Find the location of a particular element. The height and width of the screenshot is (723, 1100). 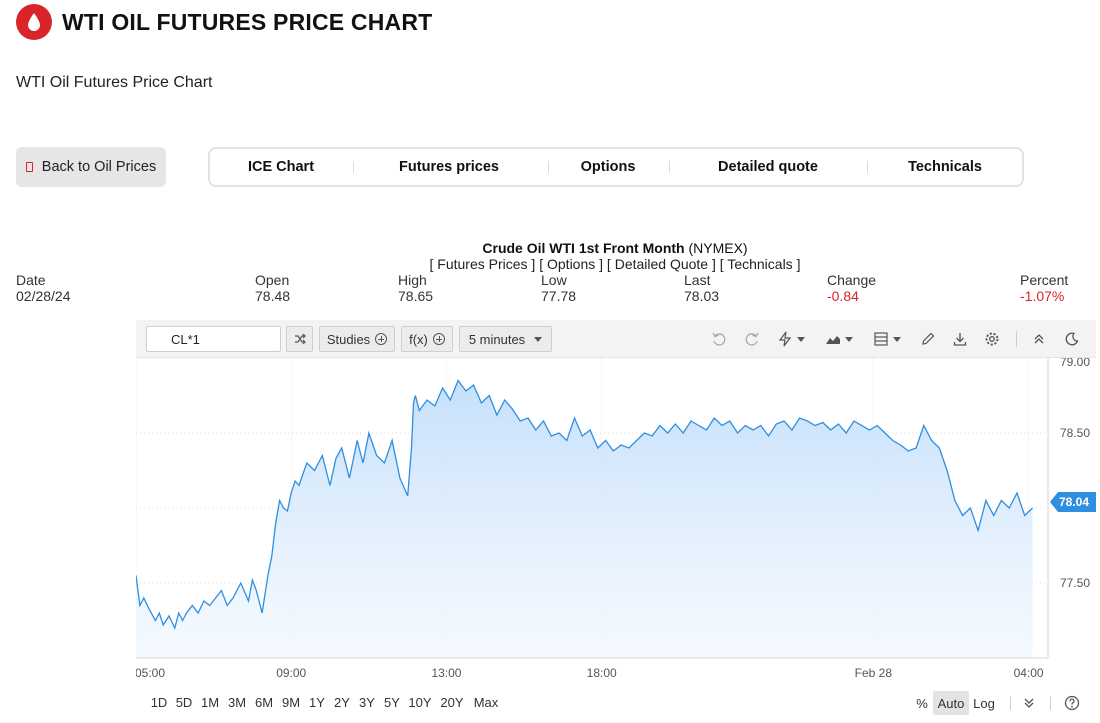

quote-last: Last 78.03 is located at coordinates (701, 288).